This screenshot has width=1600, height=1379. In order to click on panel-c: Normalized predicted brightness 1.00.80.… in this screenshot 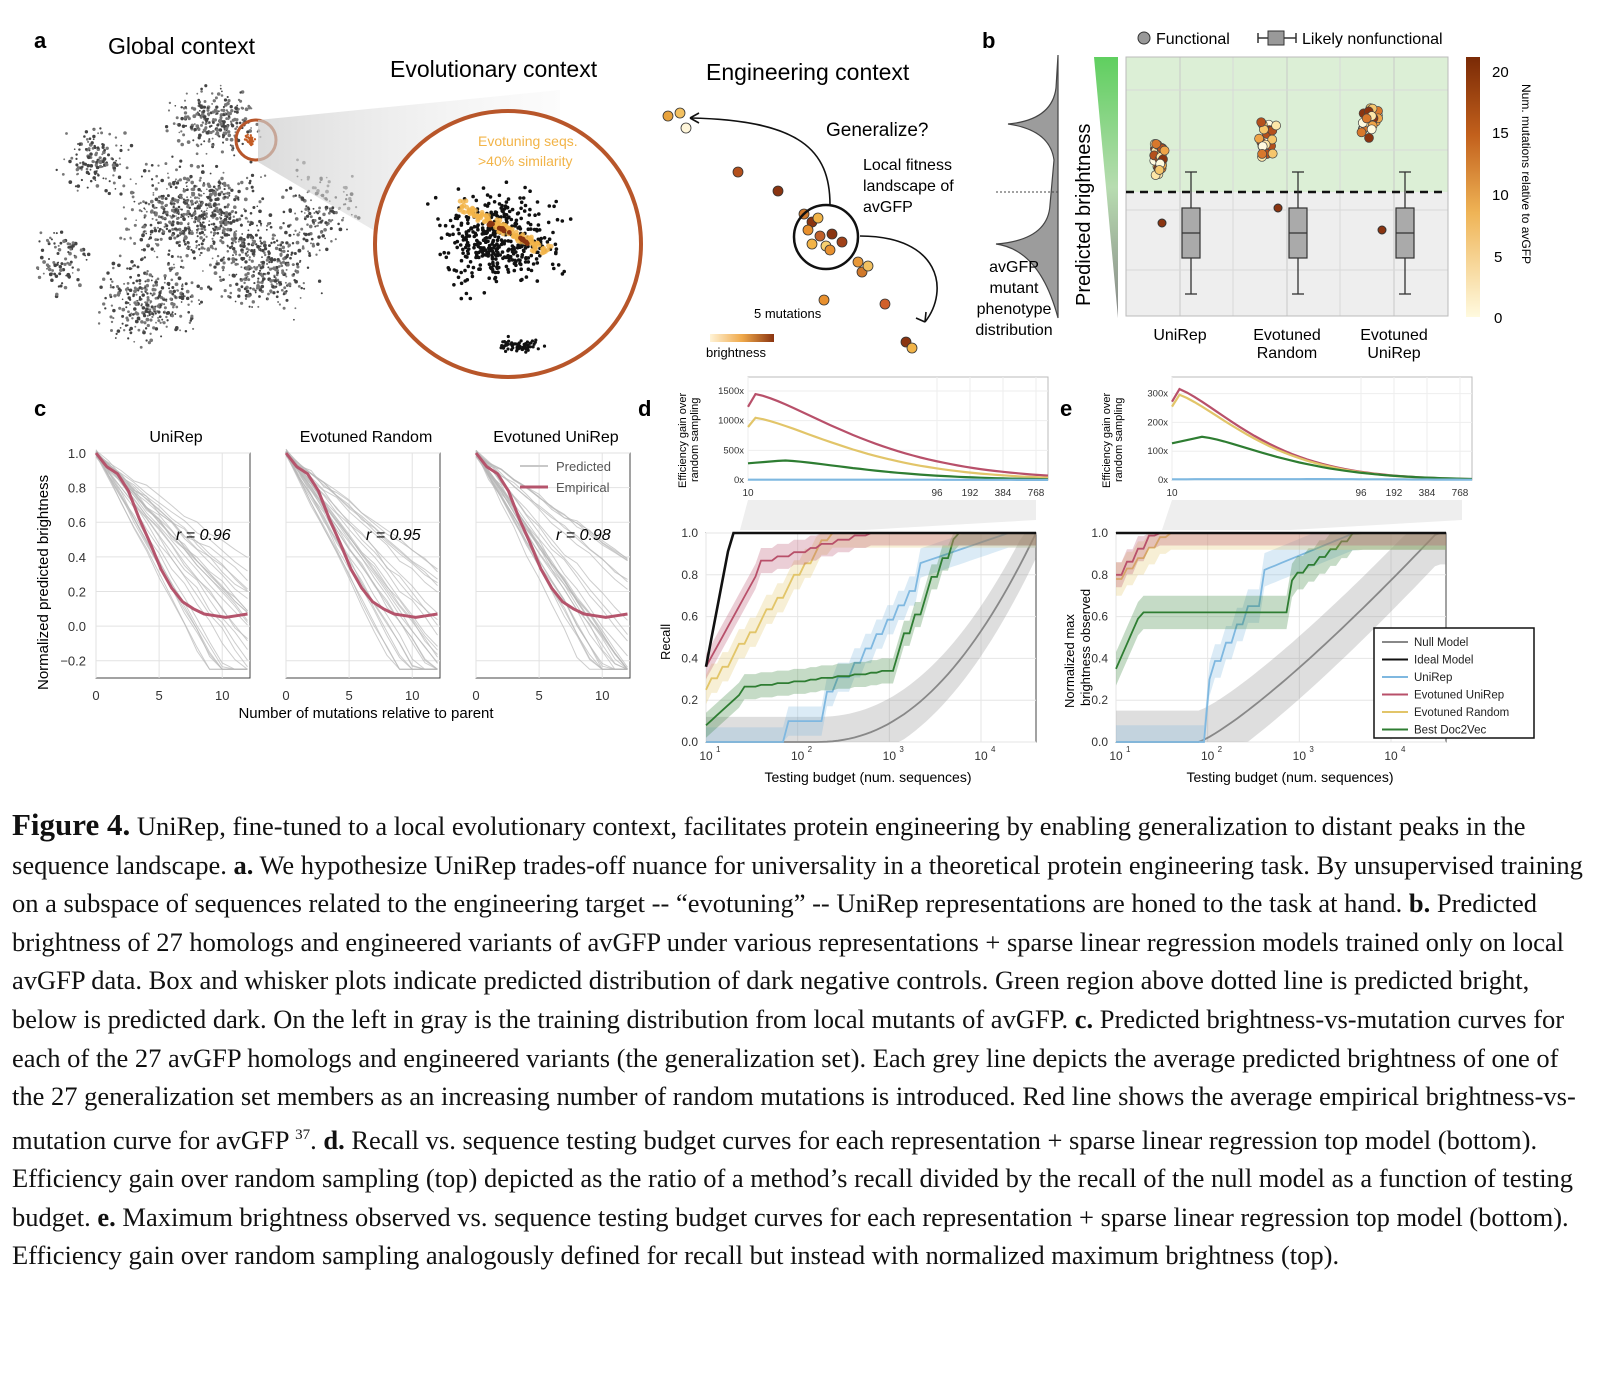, I will do `click(333, 575)`.